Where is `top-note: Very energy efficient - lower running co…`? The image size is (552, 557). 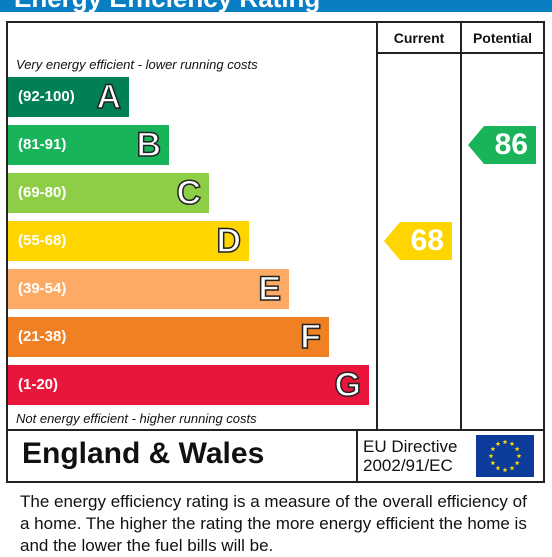
top-note: Very energy efficient - lower running co… is located at coordinates (137, 64).